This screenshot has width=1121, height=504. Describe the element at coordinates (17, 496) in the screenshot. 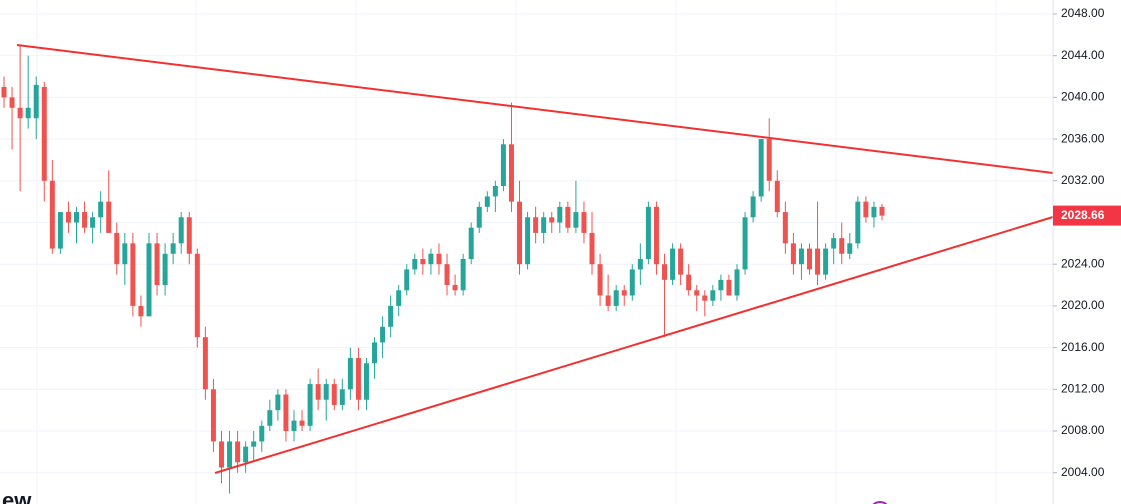

I see `watermark: ew` at that location.